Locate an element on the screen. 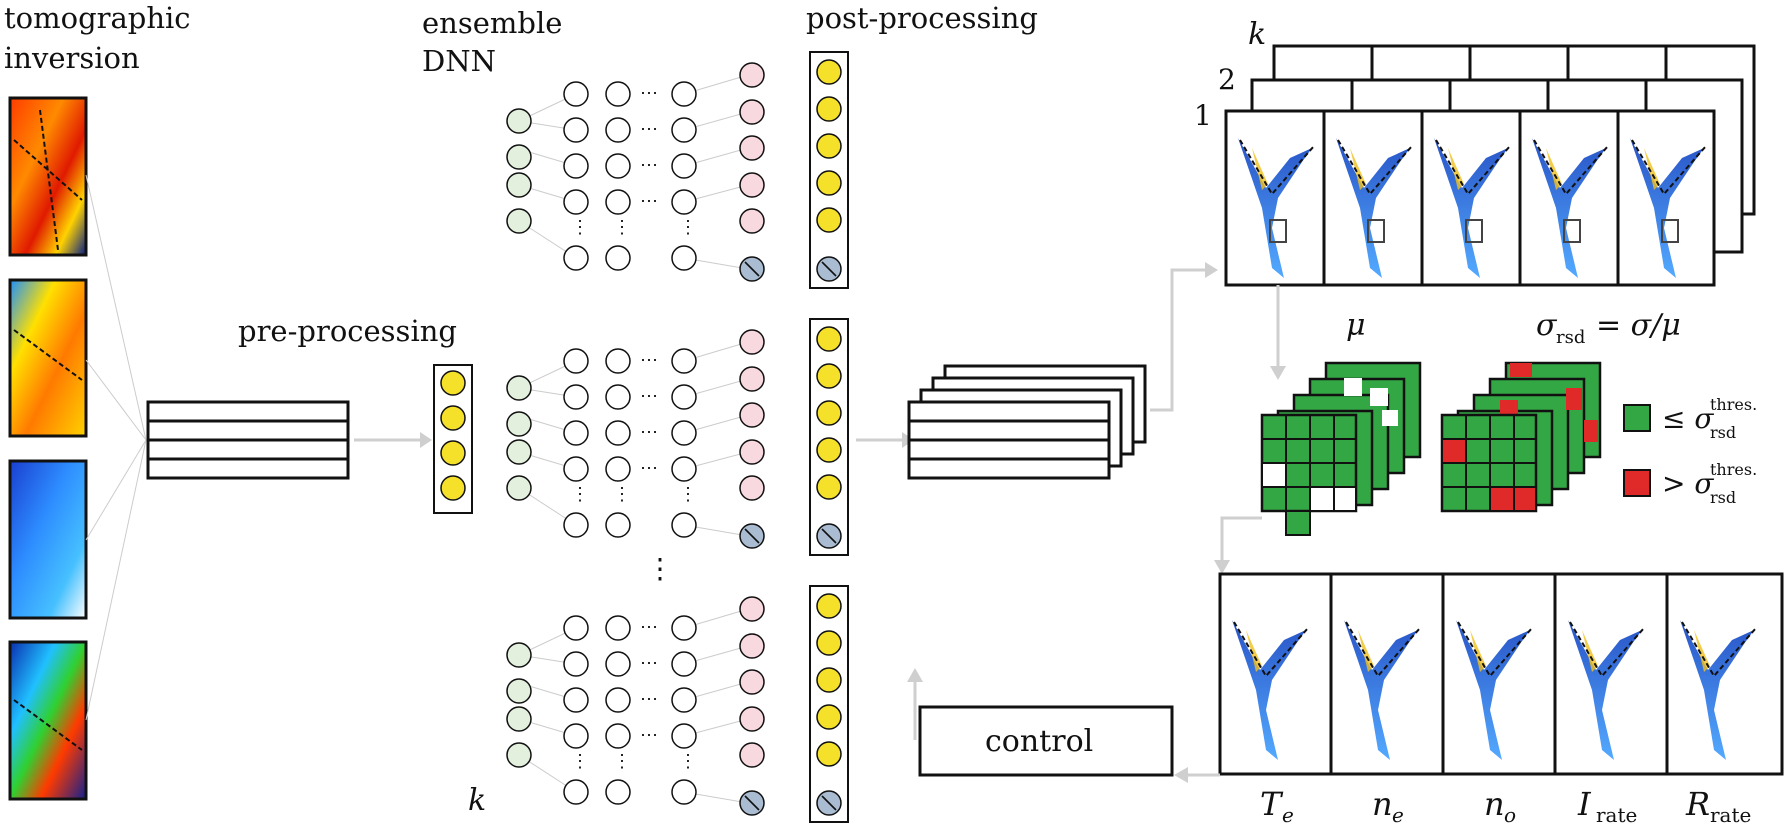 The image size is (1791, 829). control-box is located at coordinates (1046, 741).